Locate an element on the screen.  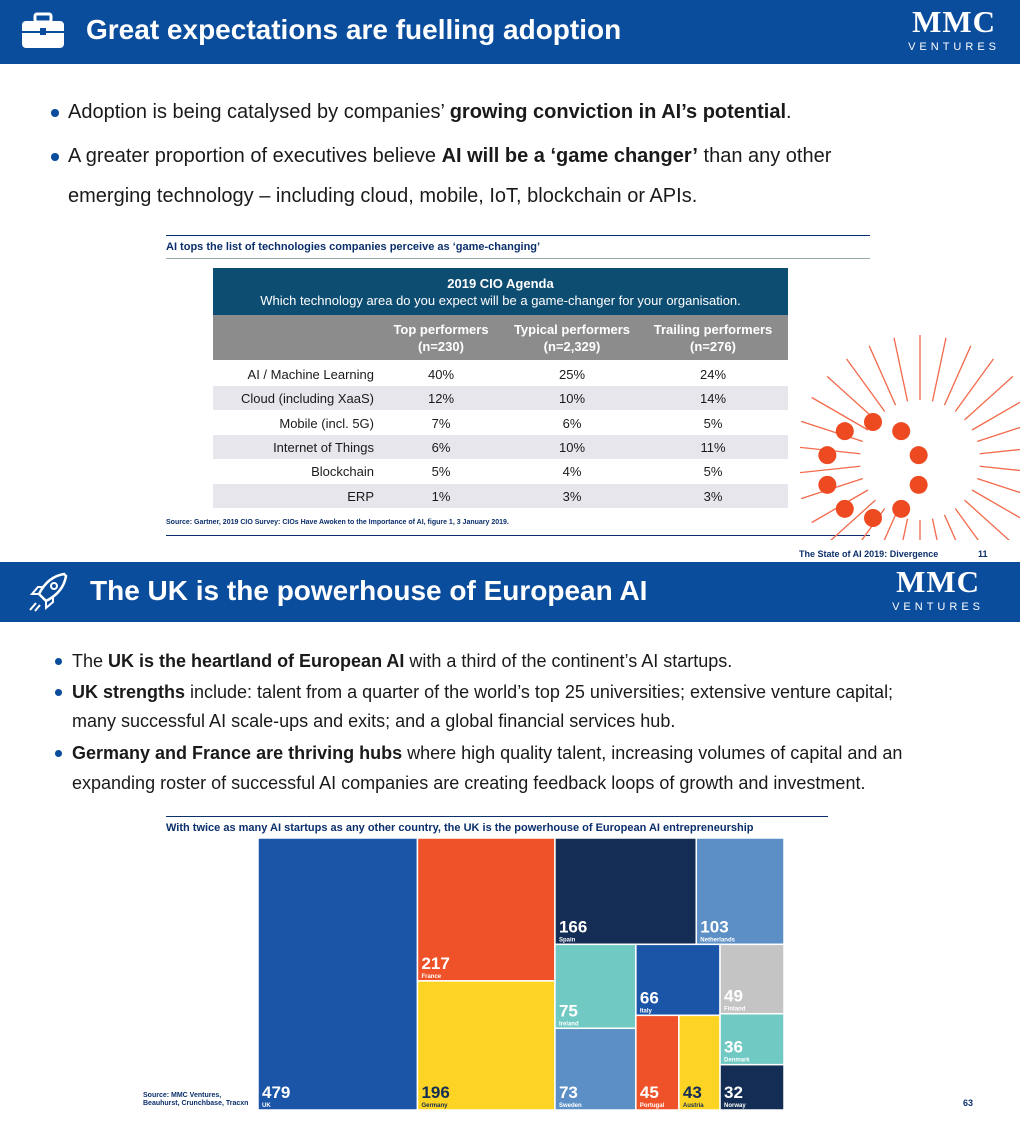
row-label: Blockchain is located at coordinates (342, 472).